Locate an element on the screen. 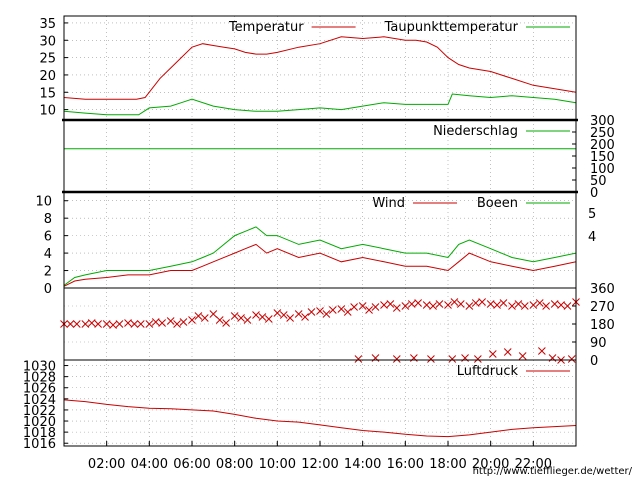 The image size is (640, 480). pressure-y-tick: 1028 is located at coordinates (39, 378).